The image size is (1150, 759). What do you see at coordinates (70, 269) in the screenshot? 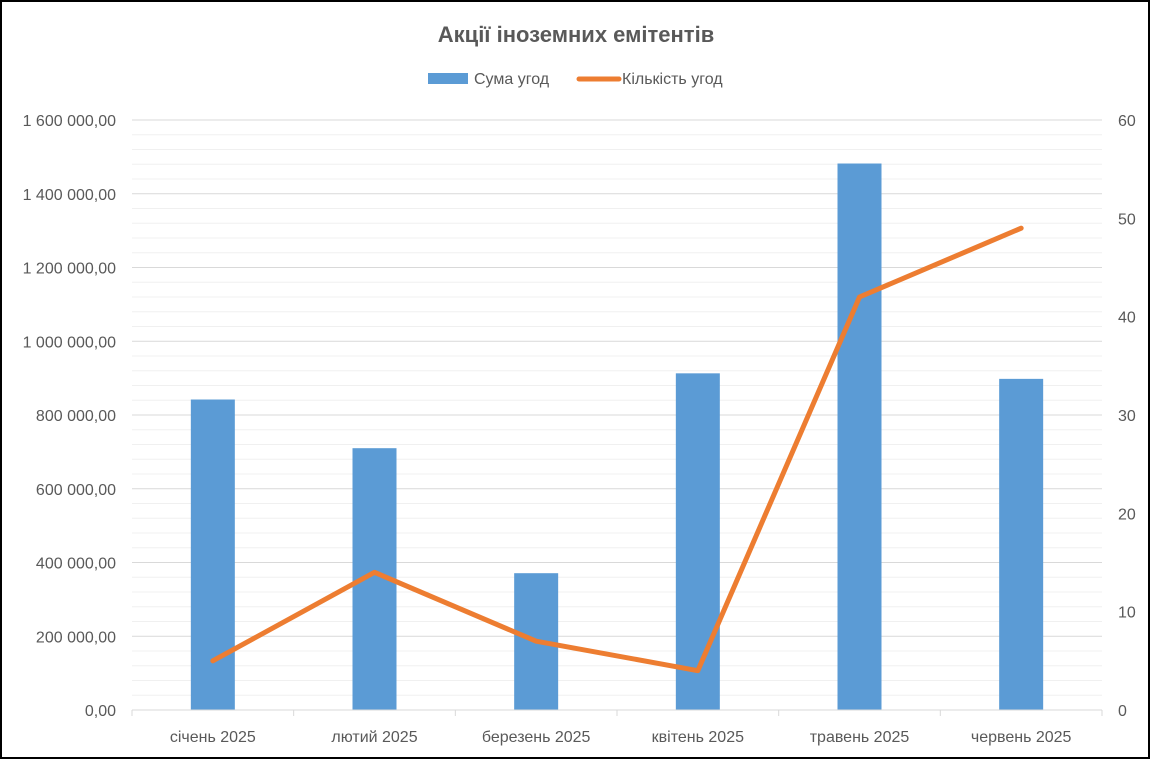
I see `y-left-tick-label: 1 200 000,00` at bounding box center [70, 269].